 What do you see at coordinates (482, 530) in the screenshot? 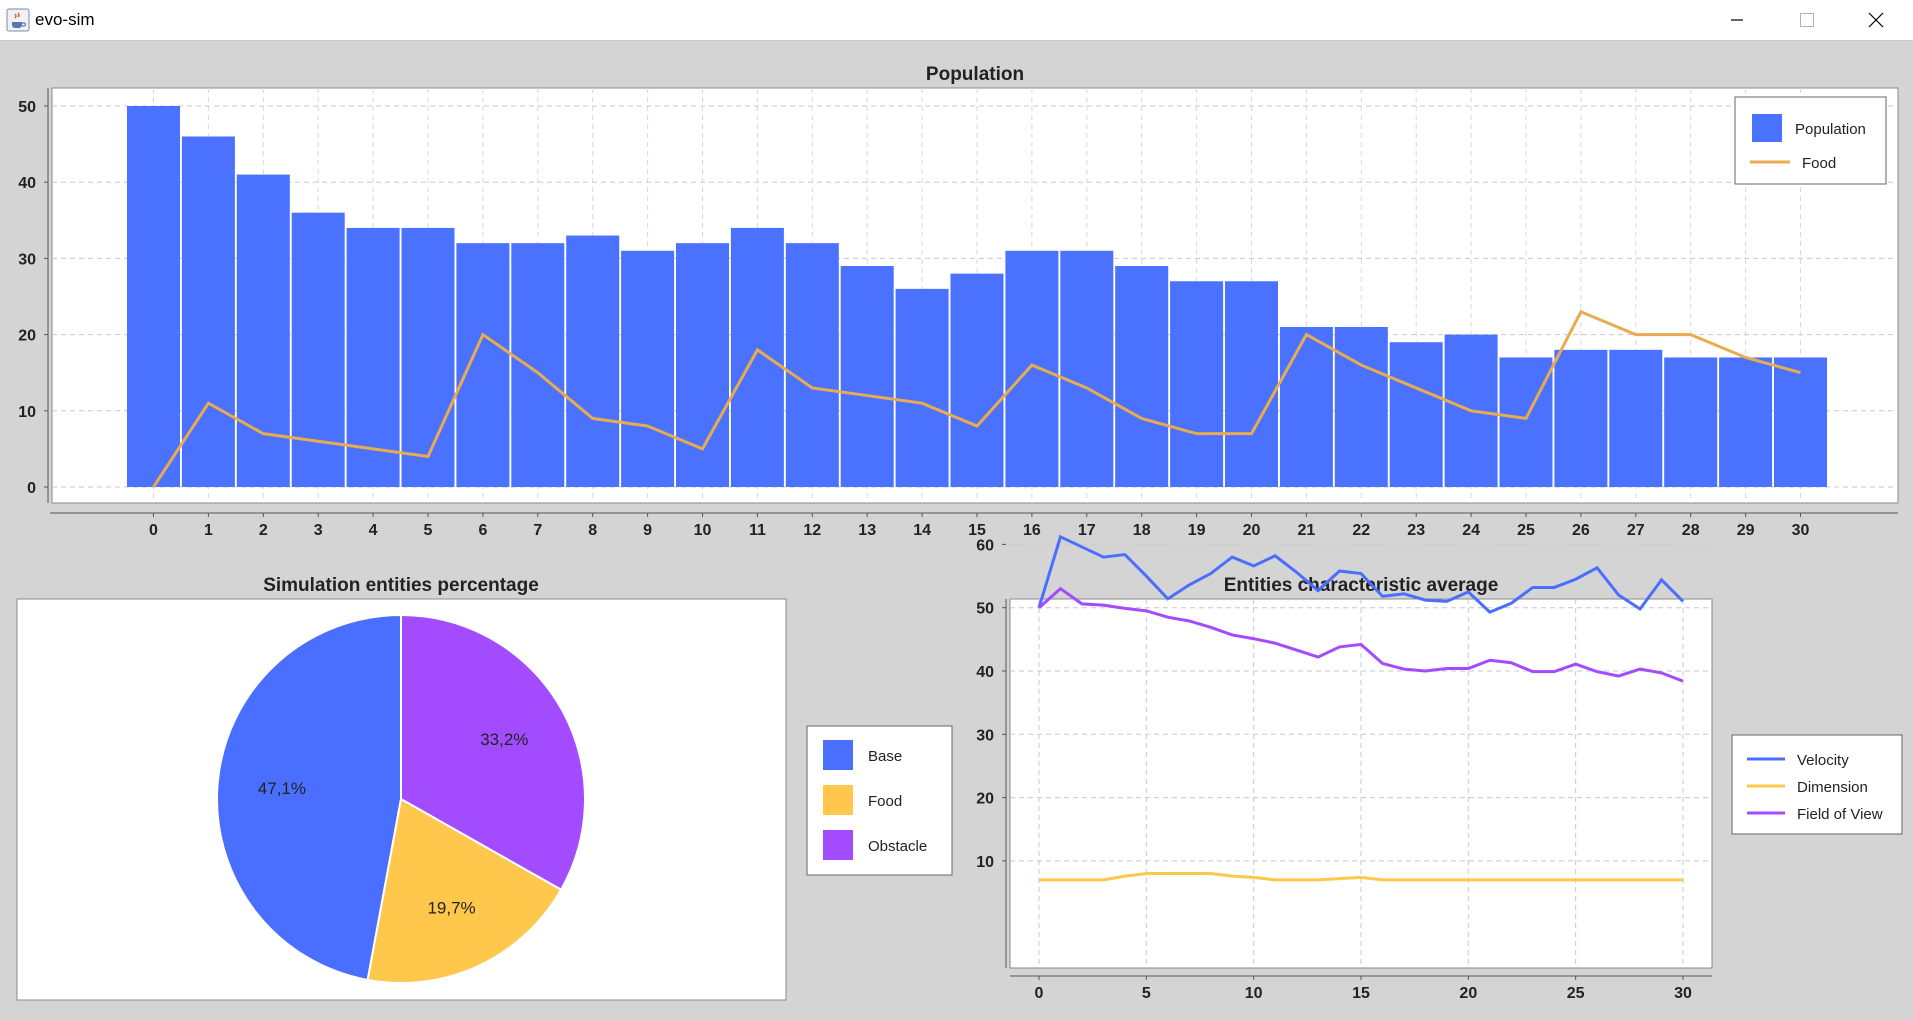
I see `x-tick-label: 6` at bounding box center [482, 530].